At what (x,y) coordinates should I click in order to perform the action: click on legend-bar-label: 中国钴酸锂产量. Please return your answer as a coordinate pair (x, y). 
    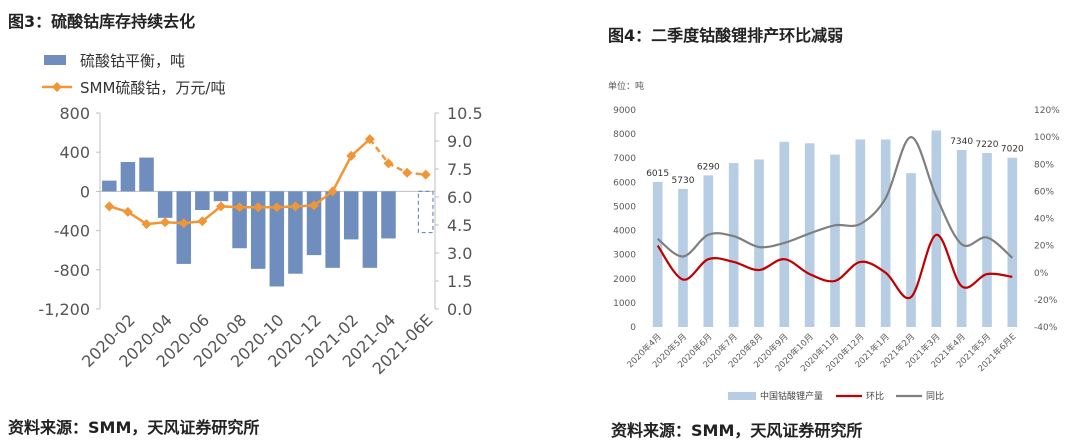
    Looking at the image, I should click on (791, 396).